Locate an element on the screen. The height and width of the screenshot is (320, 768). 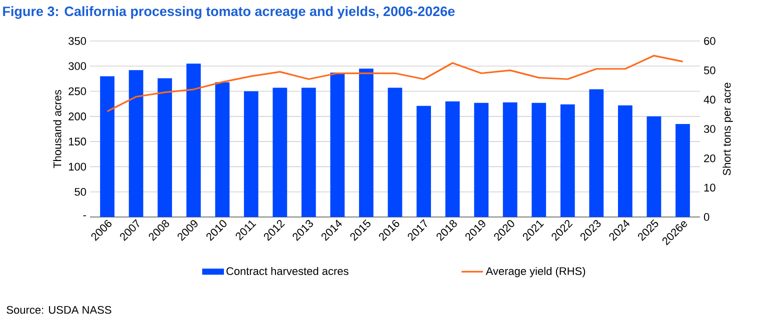
legend-label: Average yield (RHS) is located at coordinates (536, 272).